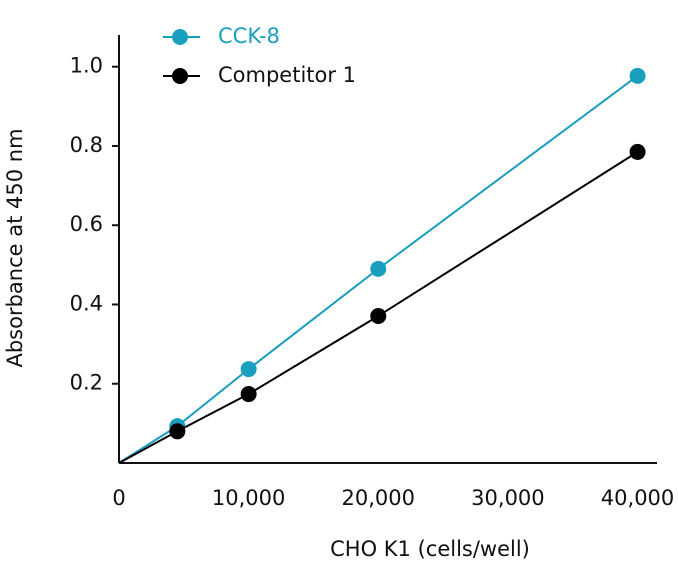 The height and width of the screenshot is (574, 678). Describe the element at coordinates (86, 383) in the screenshot. I see `y-tick-label: 0.2` at that location.